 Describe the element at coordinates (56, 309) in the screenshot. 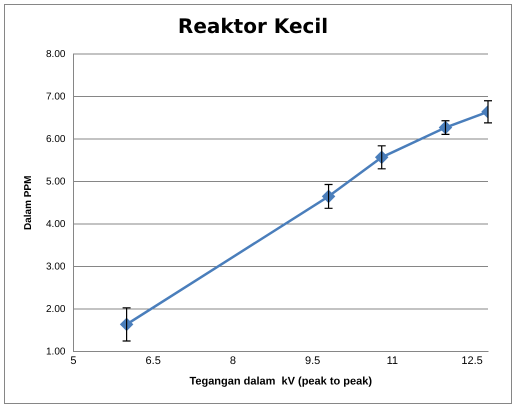

I see `y-tick-label: 2.00` at that location.